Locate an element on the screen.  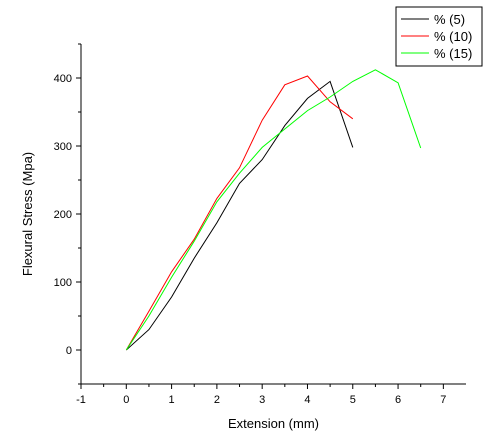
y-tick-label: 0 is located at coordinates (69, 351).